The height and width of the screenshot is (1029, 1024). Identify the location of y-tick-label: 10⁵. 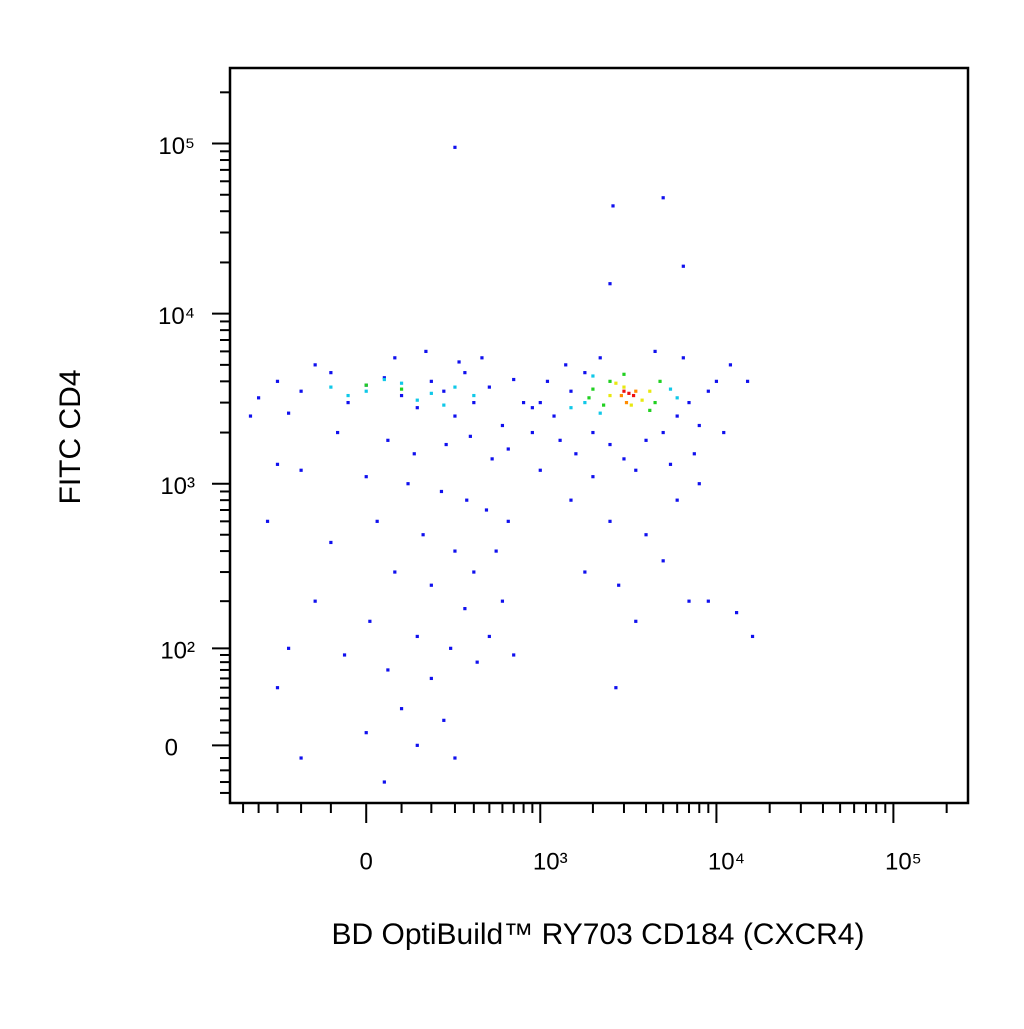
(176, 146).